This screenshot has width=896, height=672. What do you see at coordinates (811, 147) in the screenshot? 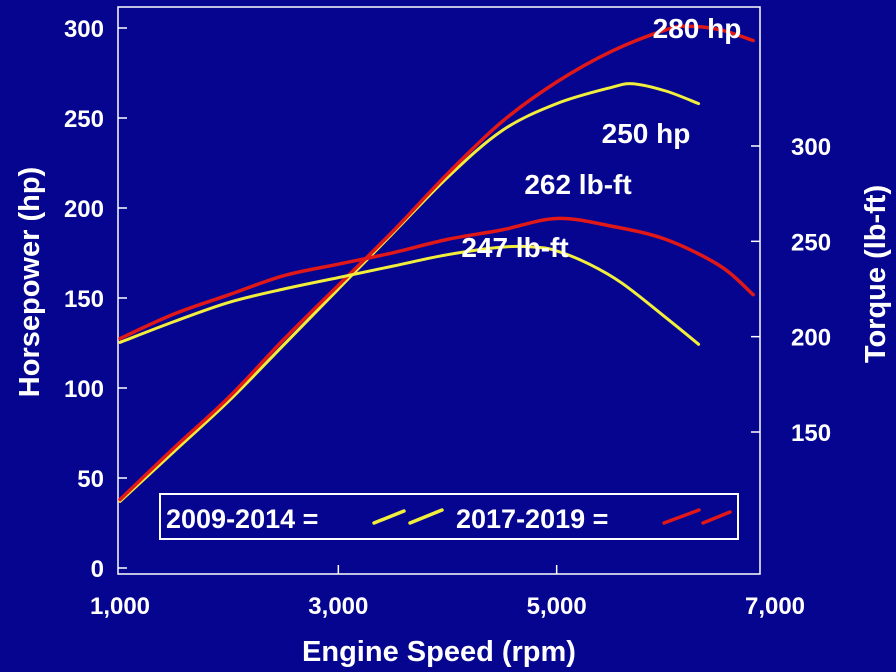
I see `y2-tick-label: 300` at bounding box center [811, 147].